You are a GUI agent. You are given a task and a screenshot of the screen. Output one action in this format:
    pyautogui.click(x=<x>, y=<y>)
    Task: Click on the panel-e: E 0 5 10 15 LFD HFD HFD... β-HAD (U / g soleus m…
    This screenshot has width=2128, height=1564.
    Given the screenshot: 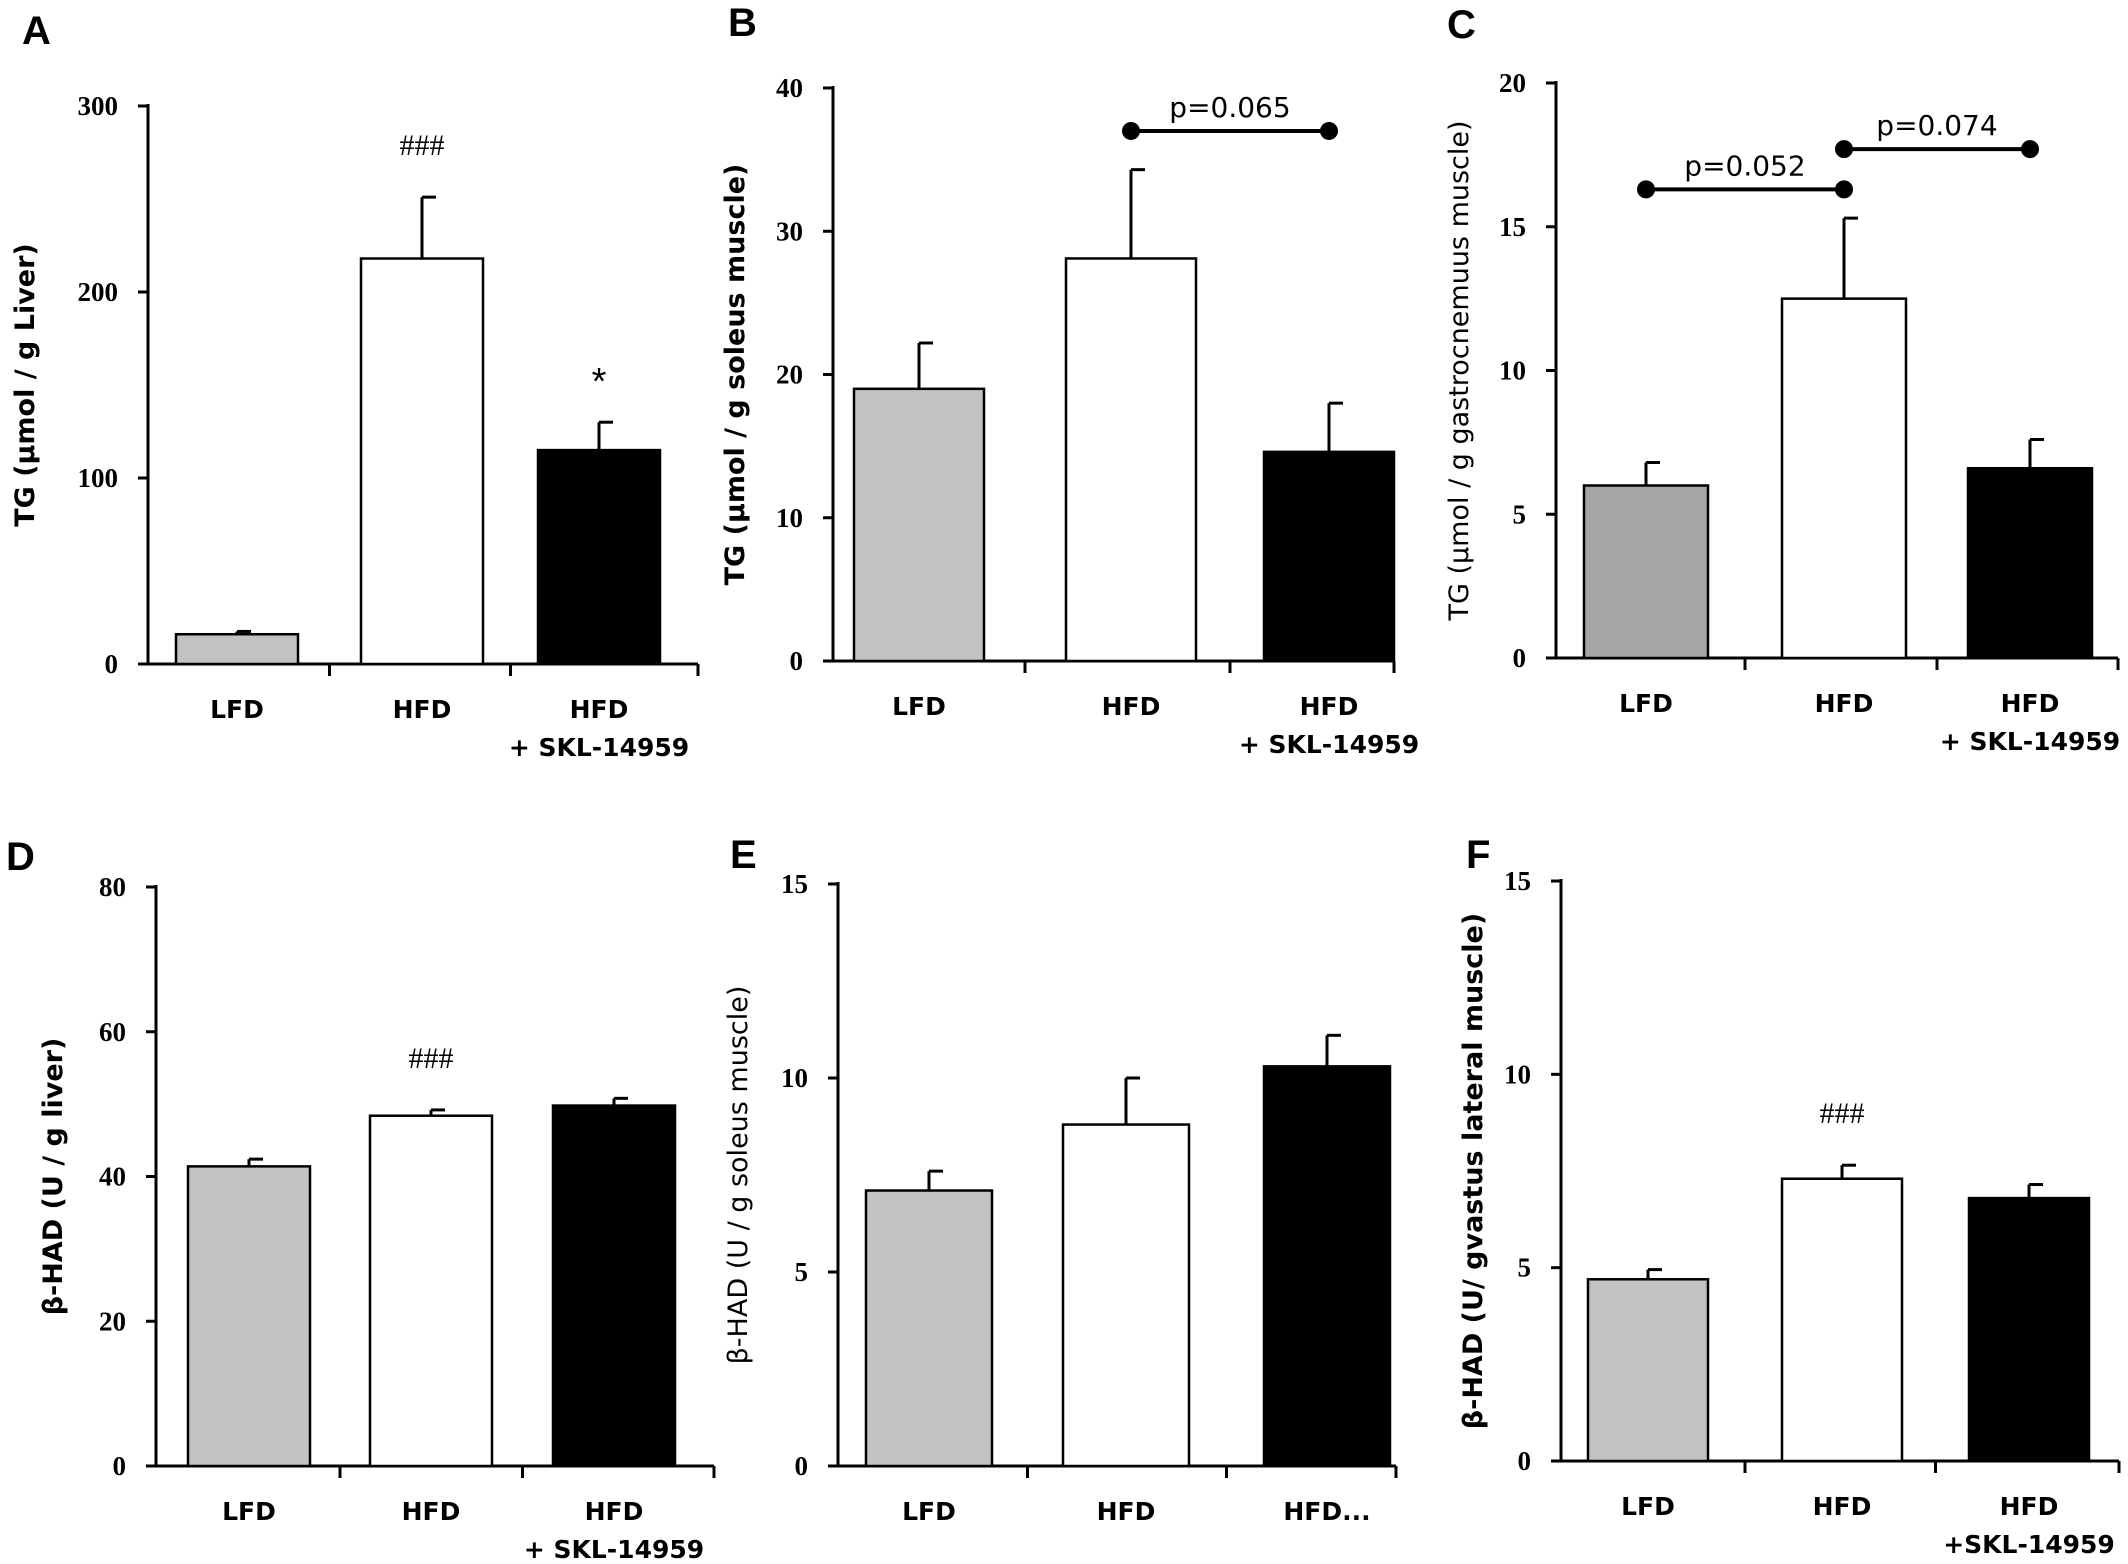 What is the action you would take?
    pyautogui.click(x=1060, y=1179)
    